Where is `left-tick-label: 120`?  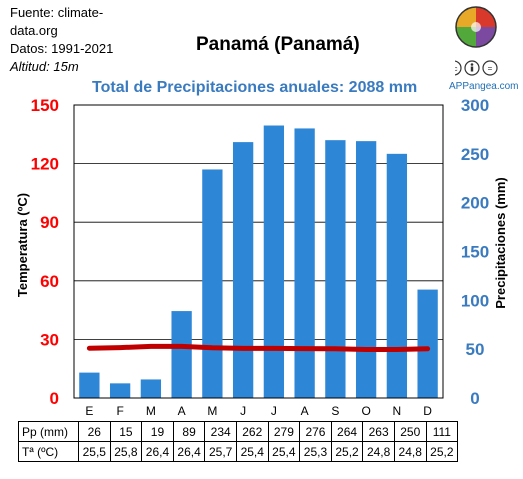
left-tick-label: 120 is located at coordinates (45, 164).